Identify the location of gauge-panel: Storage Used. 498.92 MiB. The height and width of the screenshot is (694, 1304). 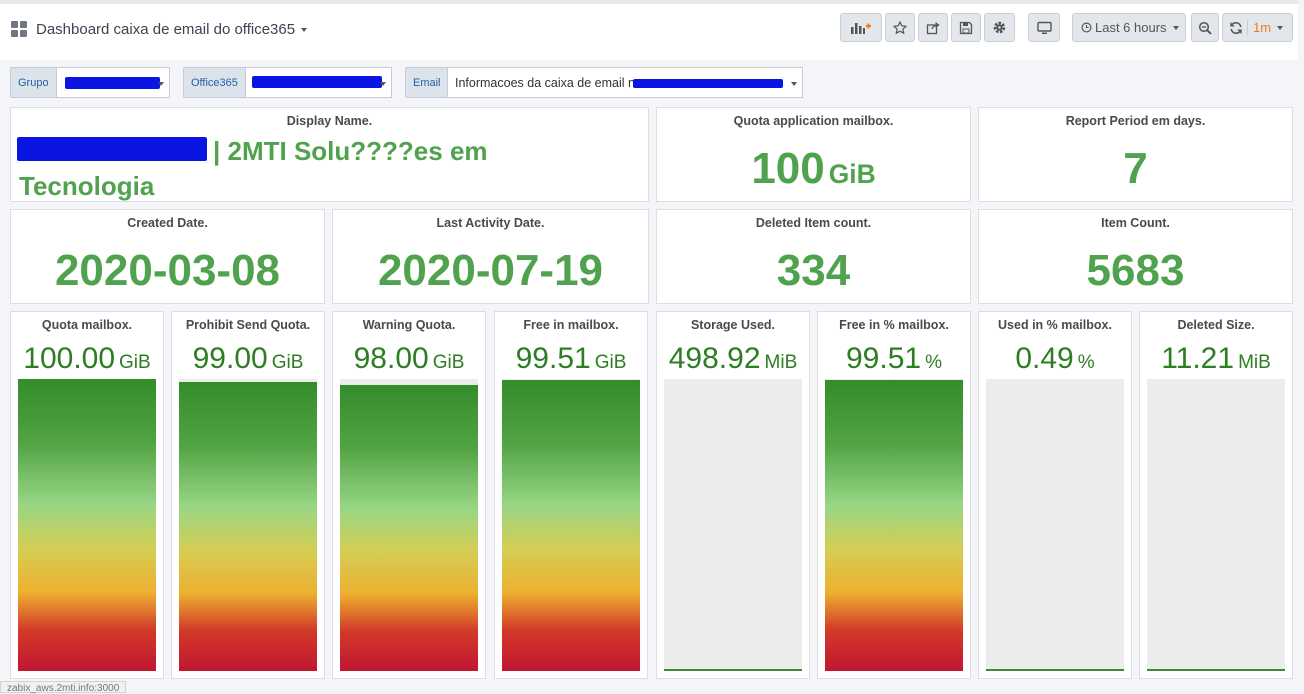
(733, 495).